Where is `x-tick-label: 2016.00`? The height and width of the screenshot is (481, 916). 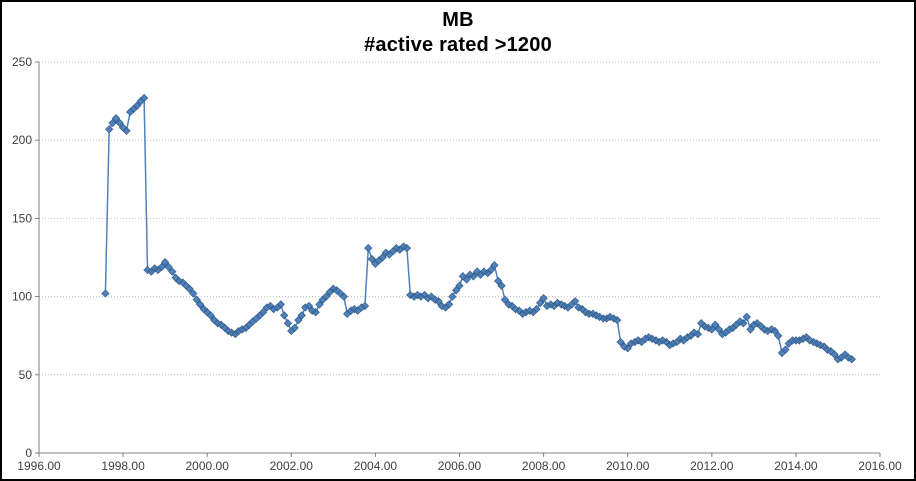
x-tick-label: 2016.00 is located at coordinates (880, 466).